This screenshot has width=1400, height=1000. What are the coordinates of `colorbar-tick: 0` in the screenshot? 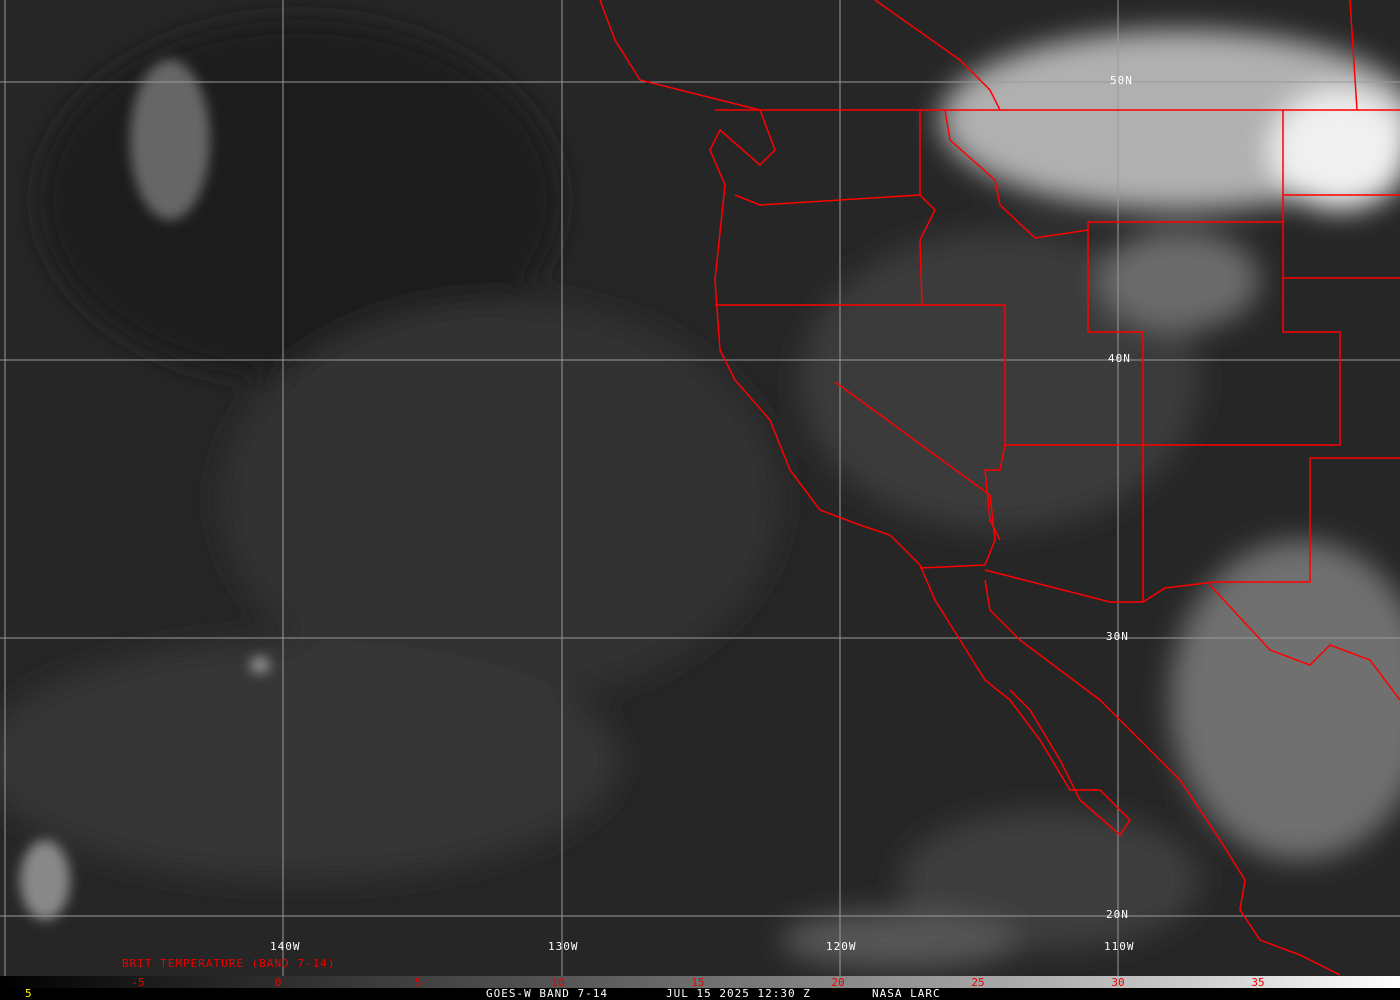 It's located at (278, 982).